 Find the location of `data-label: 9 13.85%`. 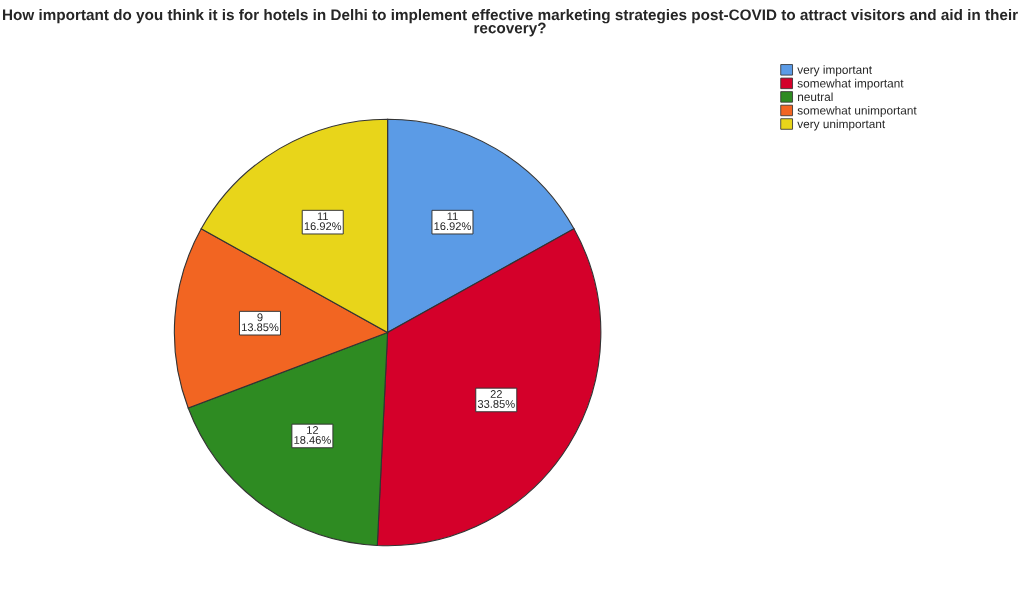

data-label: 9 13.85% is located at coordinates (260, 322).